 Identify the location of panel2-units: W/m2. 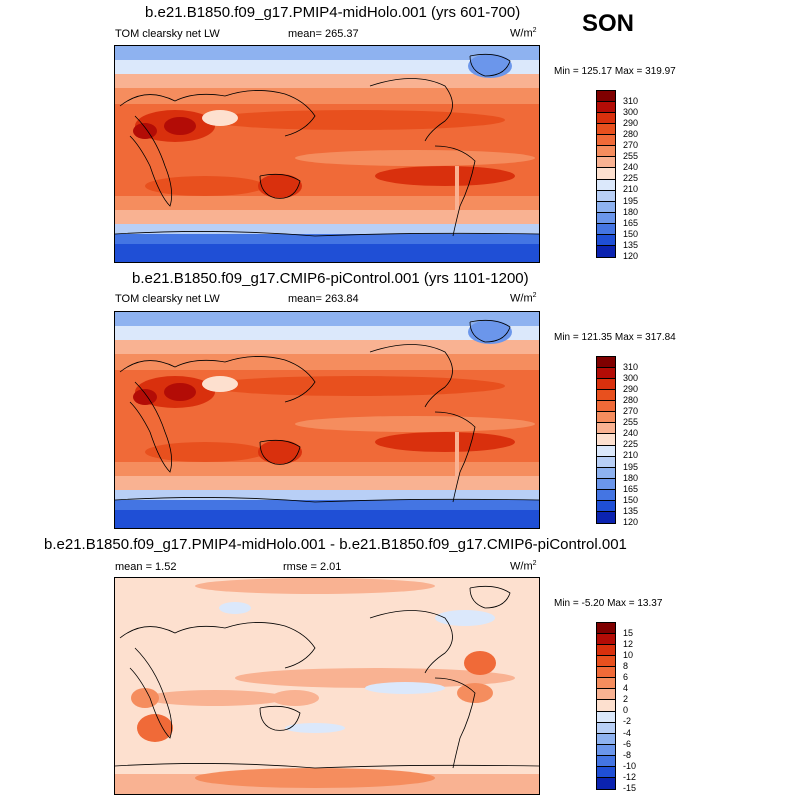
(523, 298).